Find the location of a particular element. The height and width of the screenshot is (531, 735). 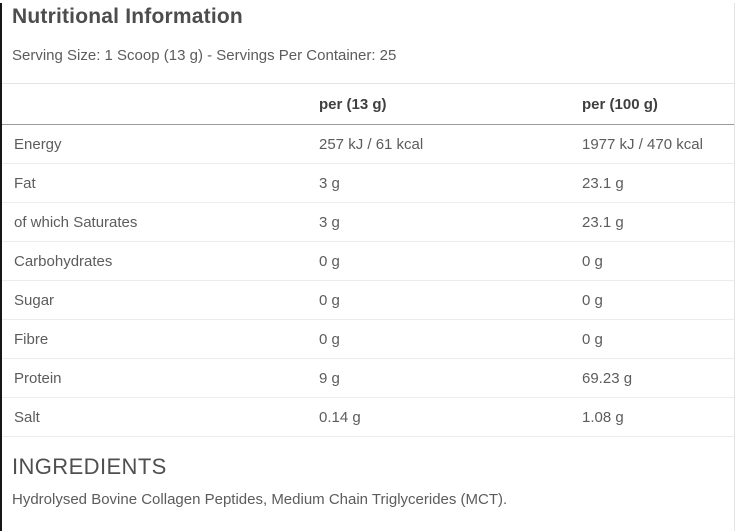

table-row: Fibre 0 g 0 g is located at coordinates (368, 339).